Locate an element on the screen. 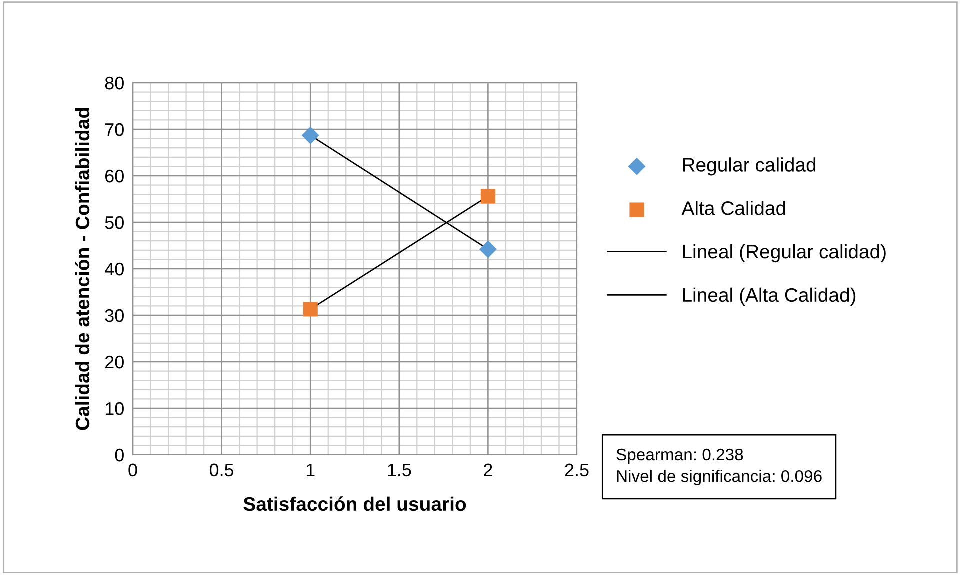 The width and height of the screenshot is (961, 575). x-tick-label: 2.5 is located at coordinates (577, 470).